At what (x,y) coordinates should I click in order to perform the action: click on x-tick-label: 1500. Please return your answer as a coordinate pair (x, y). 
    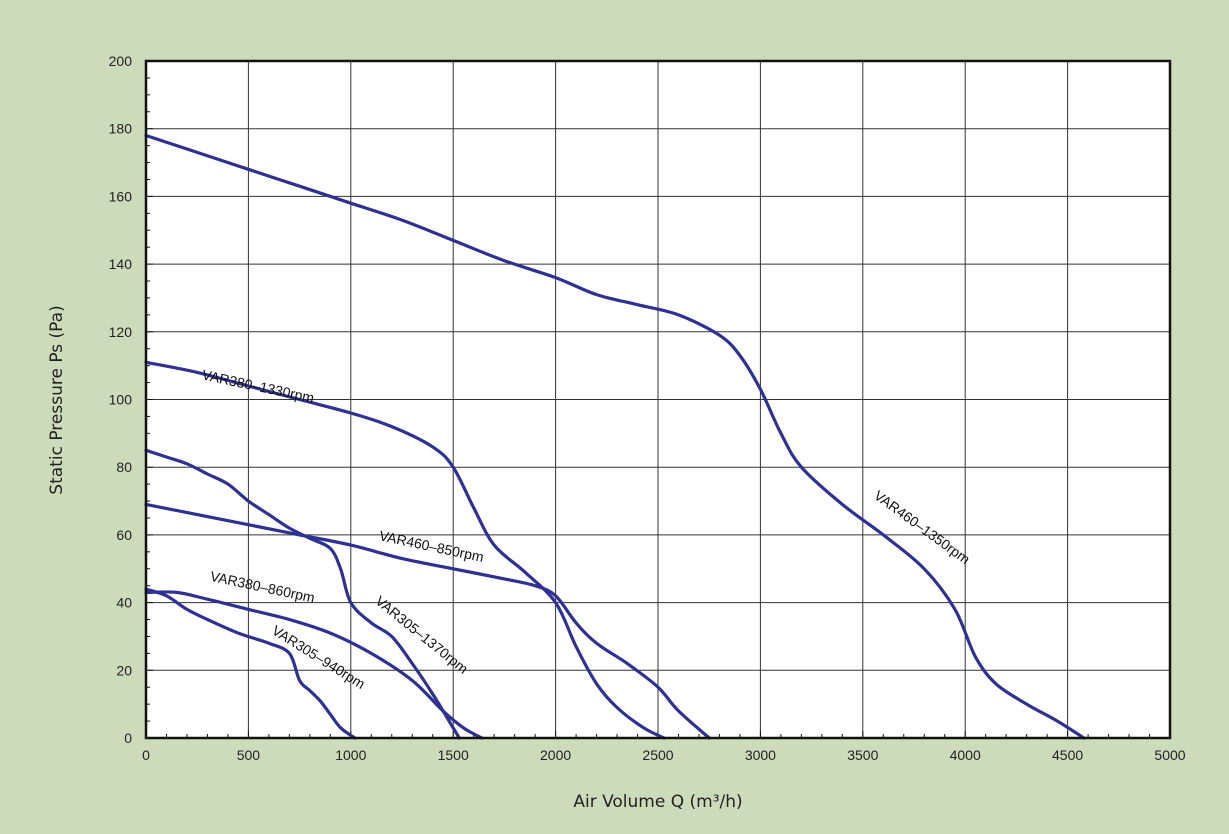
    Looking at the image, I should click on (453, 755).